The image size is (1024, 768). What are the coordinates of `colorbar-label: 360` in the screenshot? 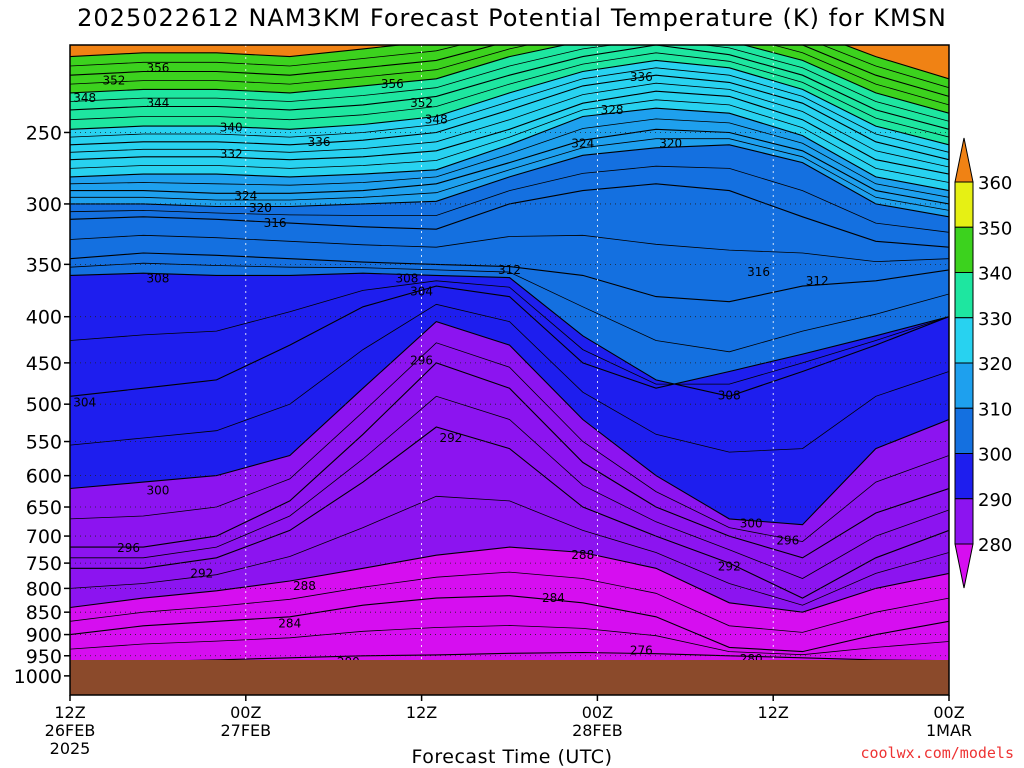 It's located at (995, 183).